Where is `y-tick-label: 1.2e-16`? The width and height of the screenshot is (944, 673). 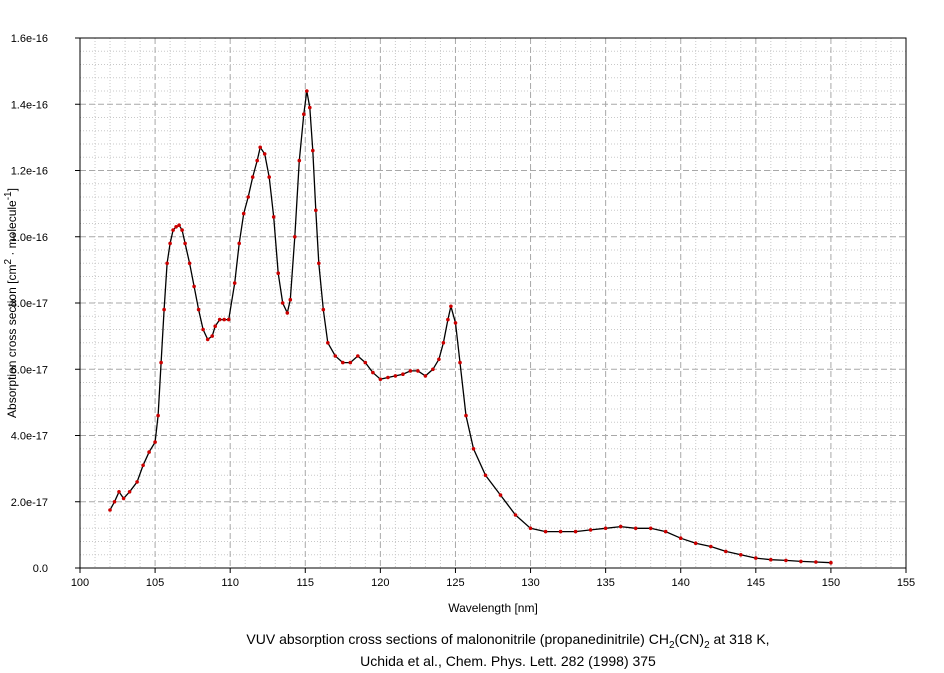 y-tick-label: 1.2e-16 is located at coordinates (29, 172).